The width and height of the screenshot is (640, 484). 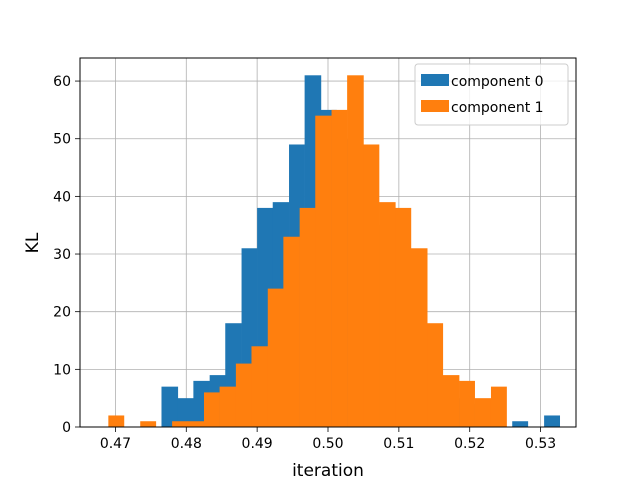 I want to click on legend-label-component-1: component 1, so click(x=497, y=108).